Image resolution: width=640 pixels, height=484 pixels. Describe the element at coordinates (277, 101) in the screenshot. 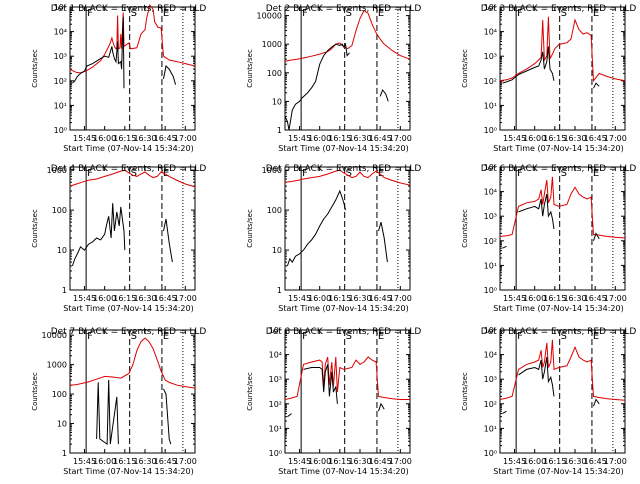

I see `y-tick-label: 10` at that location.